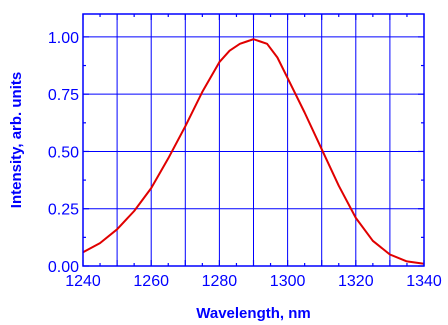 Image resolution: width=448 pixels, height=325 pixels. What do you see at coordinates (63, 38) in the screenshot?
I see `y-tick-label: 1.00` at bounding box center [63, 38].